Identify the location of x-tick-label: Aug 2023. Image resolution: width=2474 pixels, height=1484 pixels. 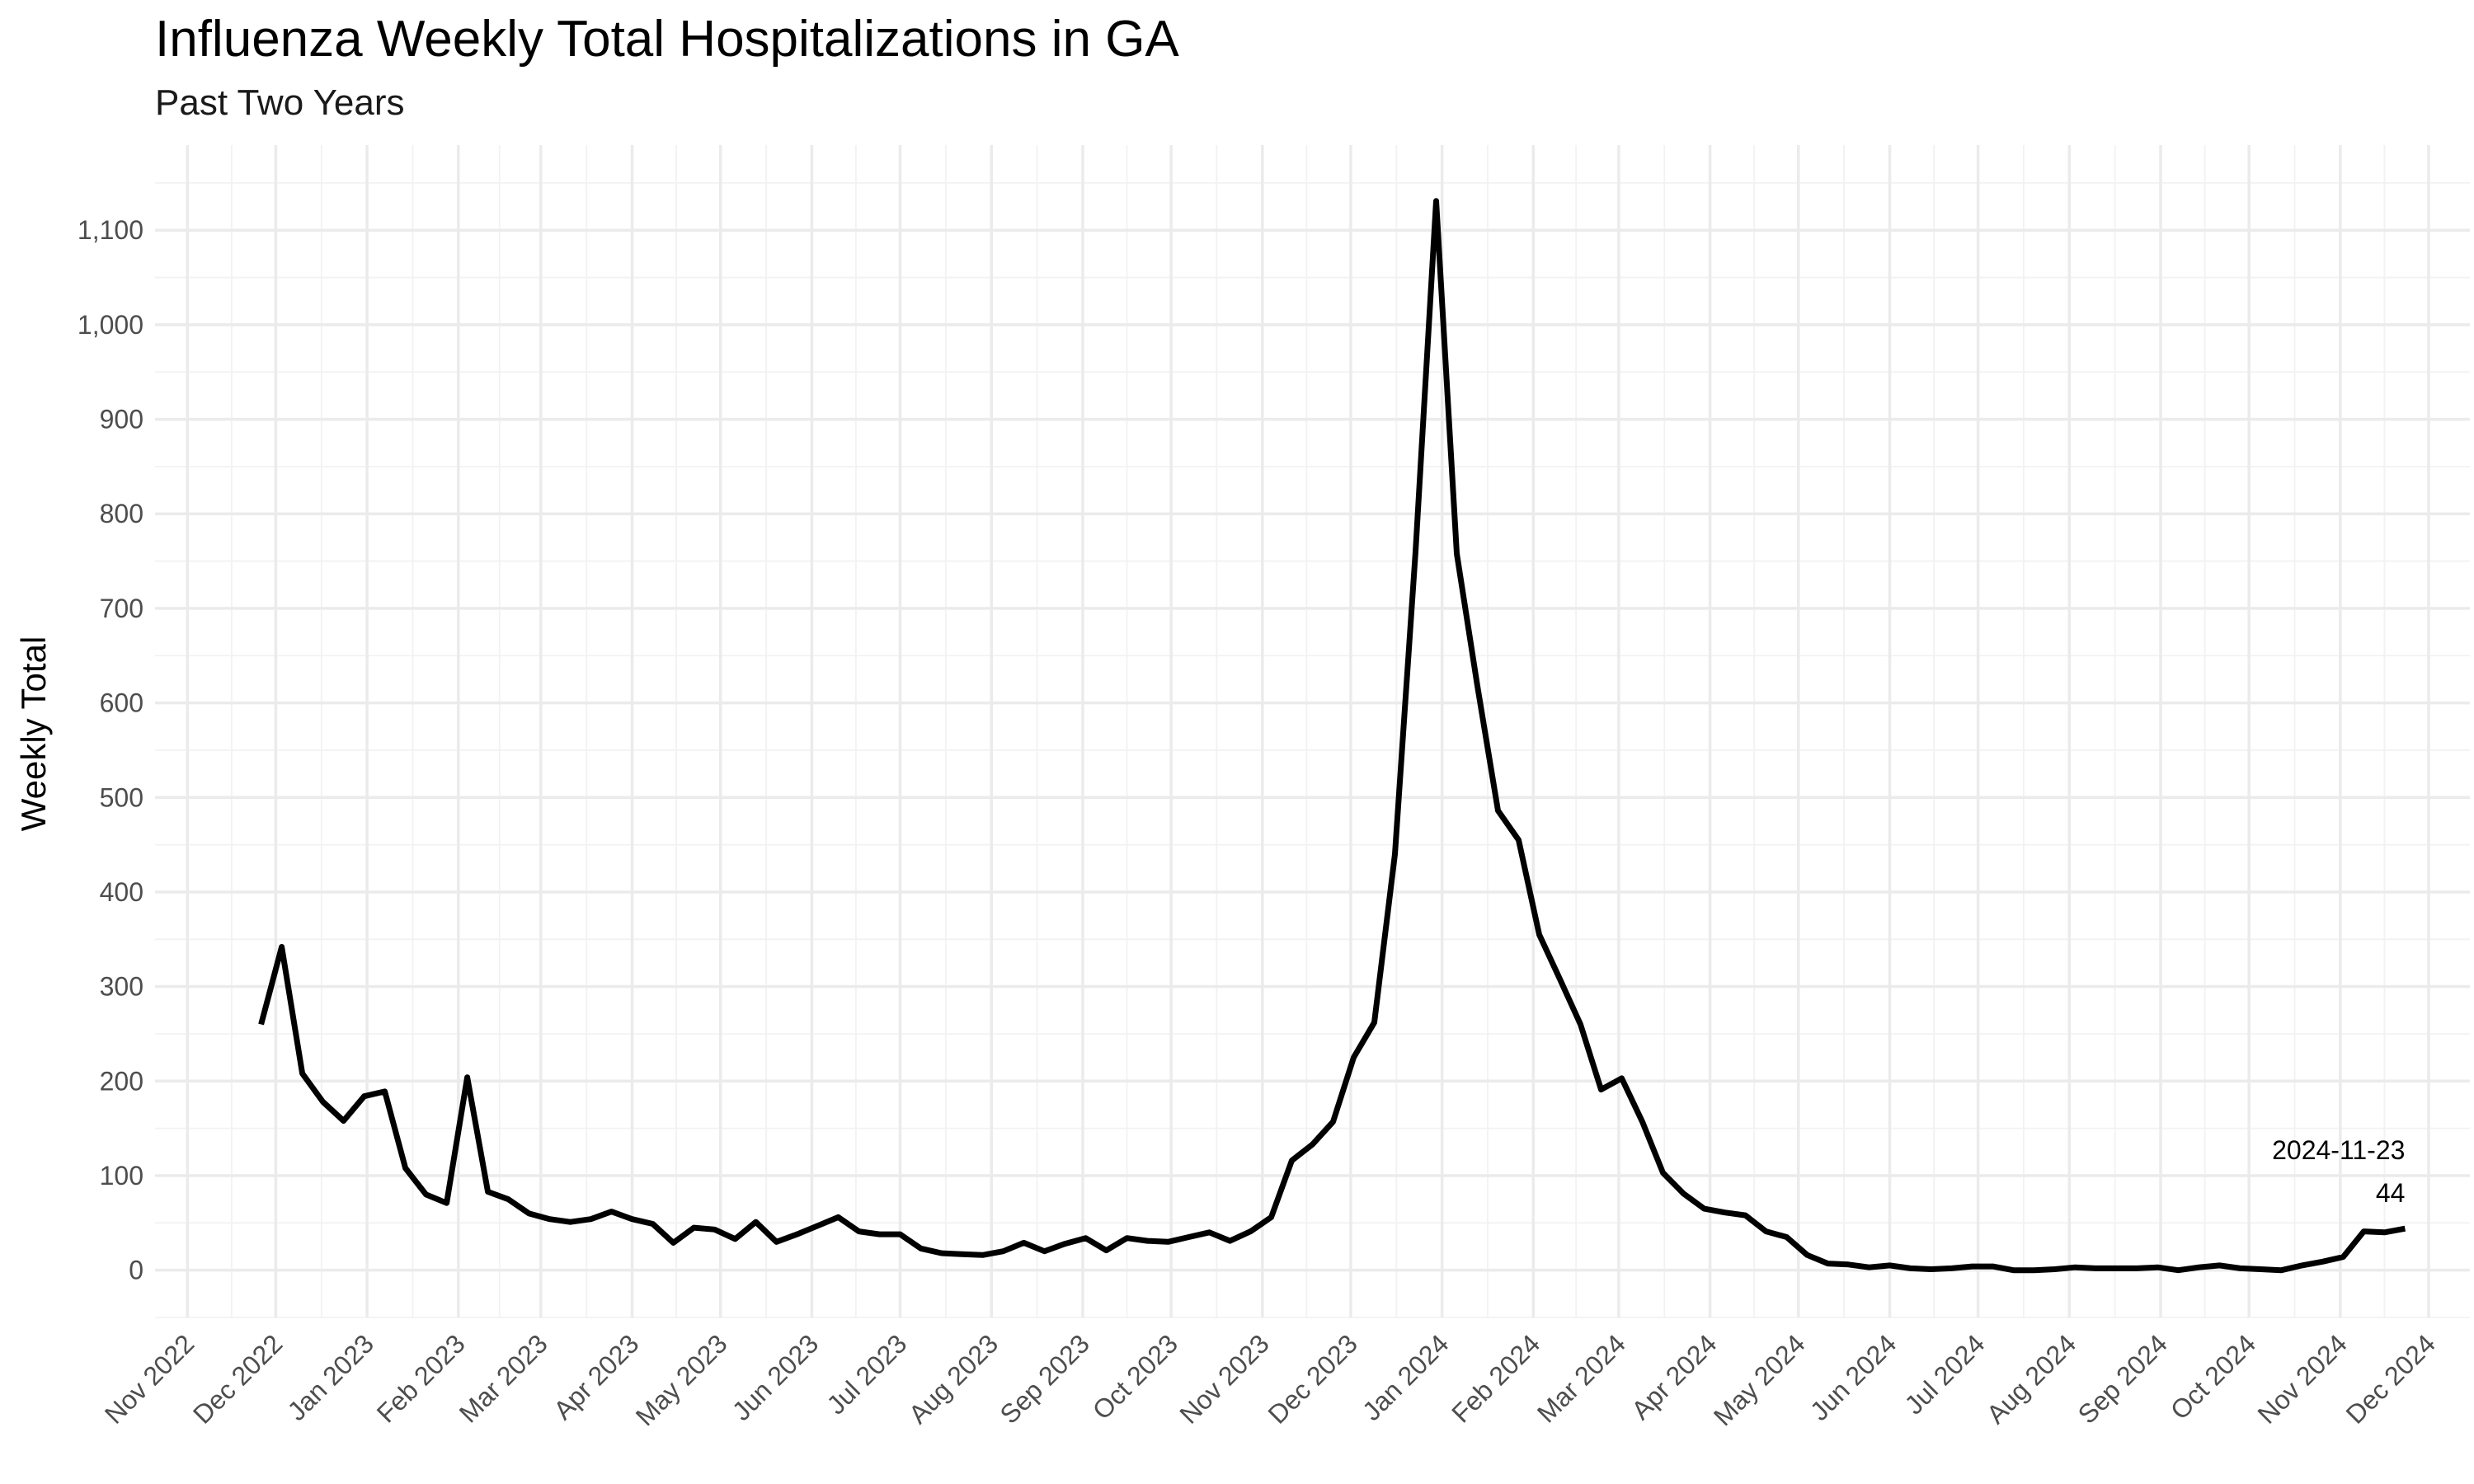
(953, 1378).